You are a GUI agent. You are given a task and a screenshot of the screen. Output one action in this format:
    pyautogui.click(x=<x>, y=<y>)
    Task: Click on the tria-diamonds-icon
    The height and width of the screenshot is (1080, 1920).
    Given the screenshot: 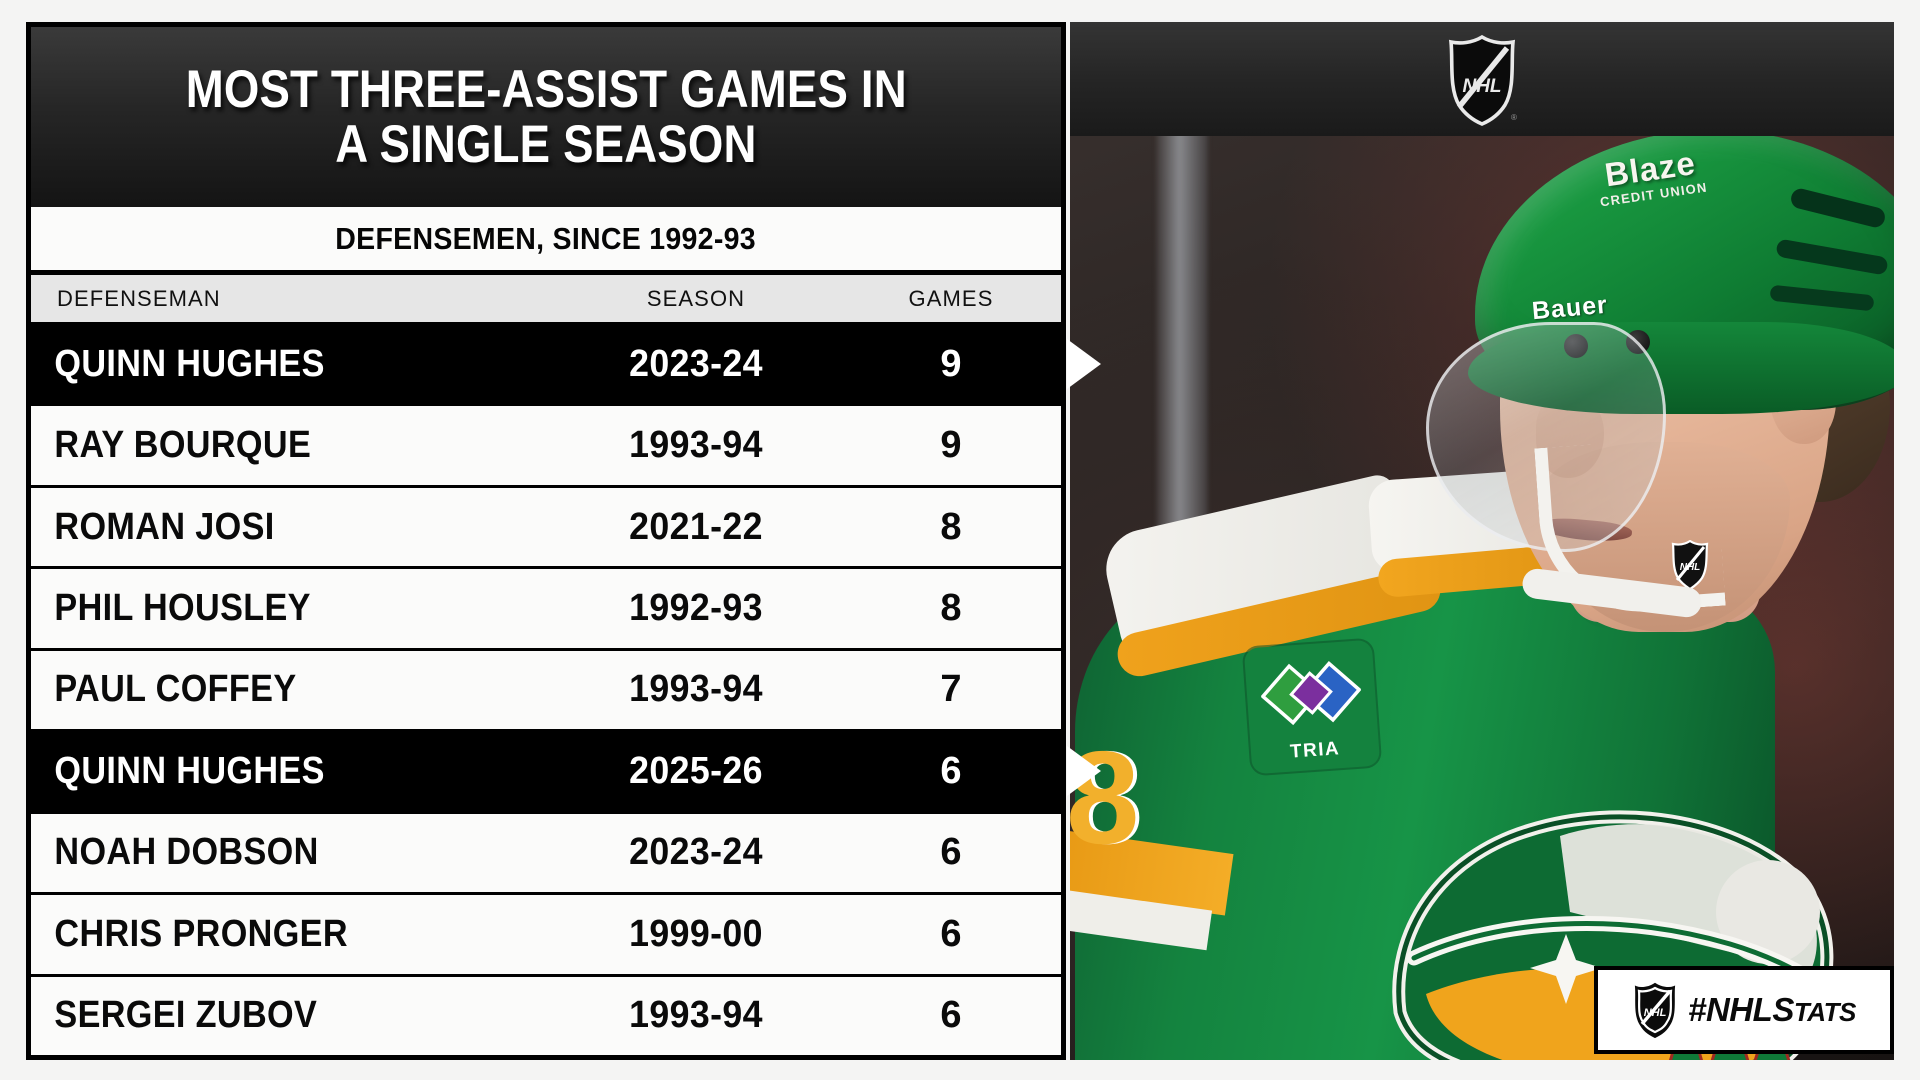 What is the action you would take?
    pyautogui.click(x=1311, y=693)
    